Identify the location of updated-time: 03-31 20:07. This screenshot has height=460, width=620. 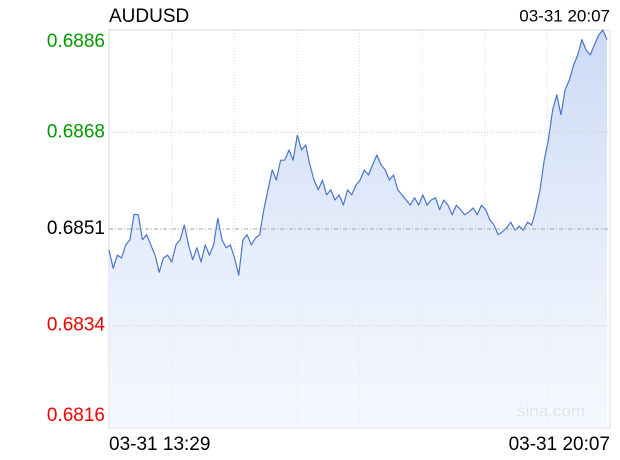
(564, 15).